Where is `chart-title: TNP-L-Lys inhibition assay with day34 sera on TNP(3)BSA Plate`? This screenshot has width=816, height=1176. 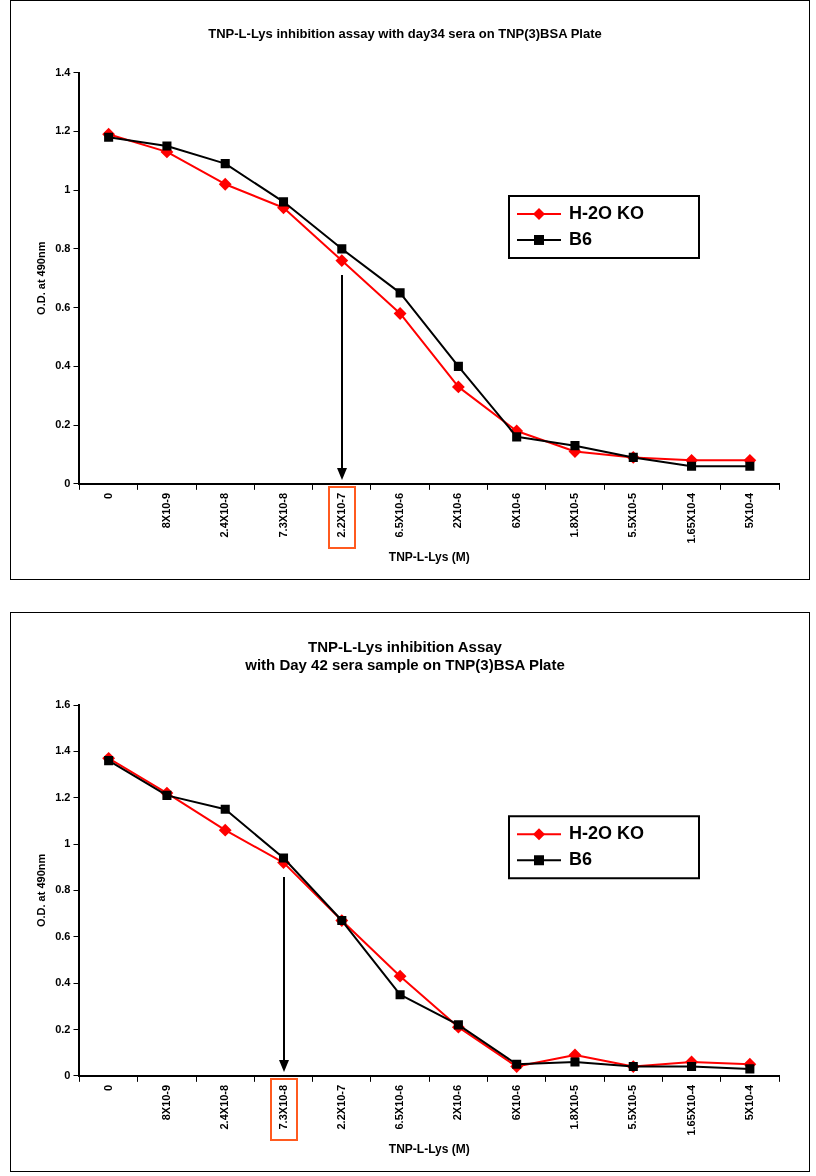 chart-title: TNP-L-Lys inhibition assay with day34 sera on TNP(3)BSA Plate is located at coordinates (405, 34).